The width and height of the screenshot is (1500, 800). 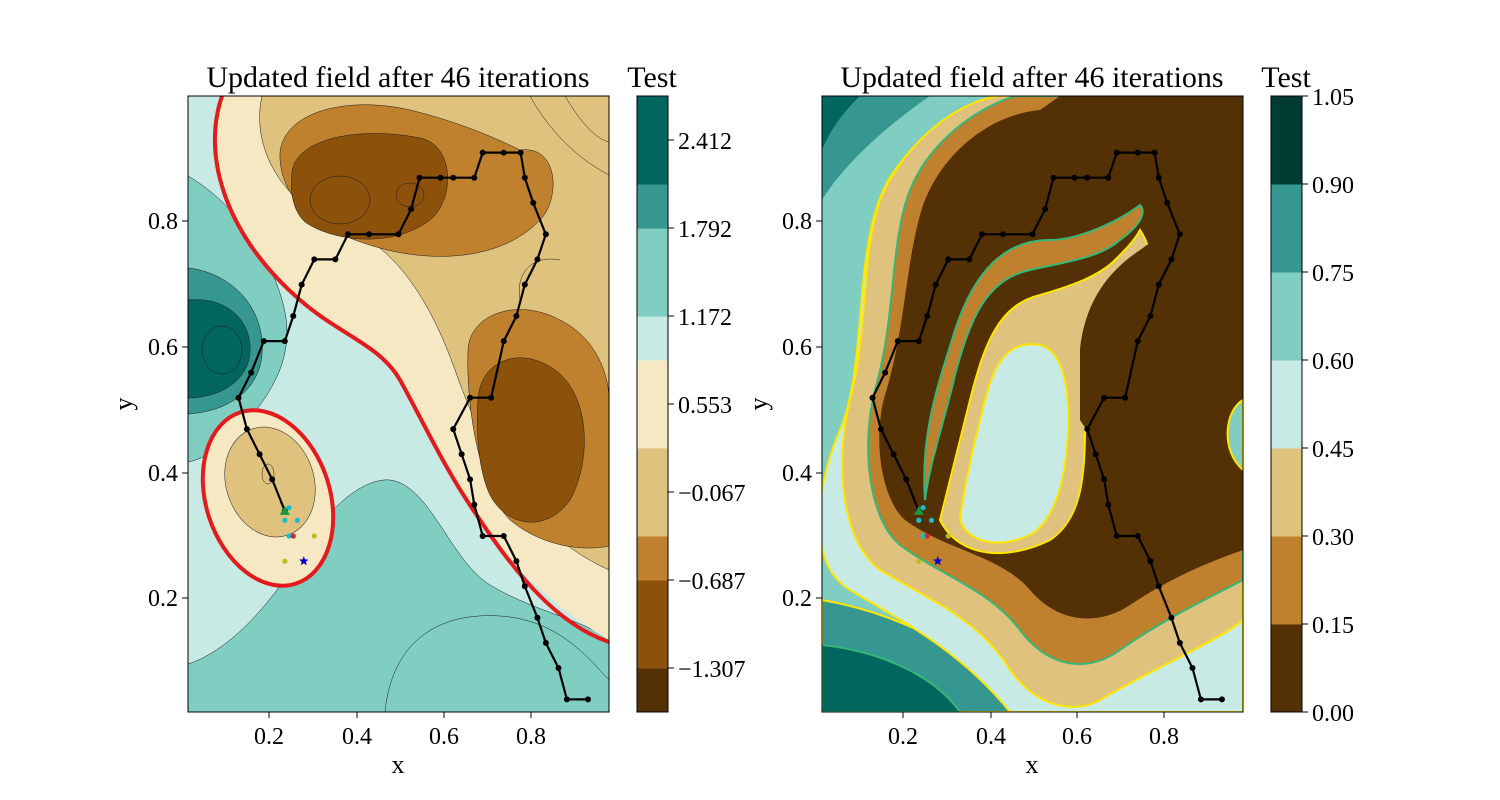 What do you see at coordinates (163, 599) in the screenshot?
I see `left-y-tick-label: 0.2` at bounding box center [163, 599].